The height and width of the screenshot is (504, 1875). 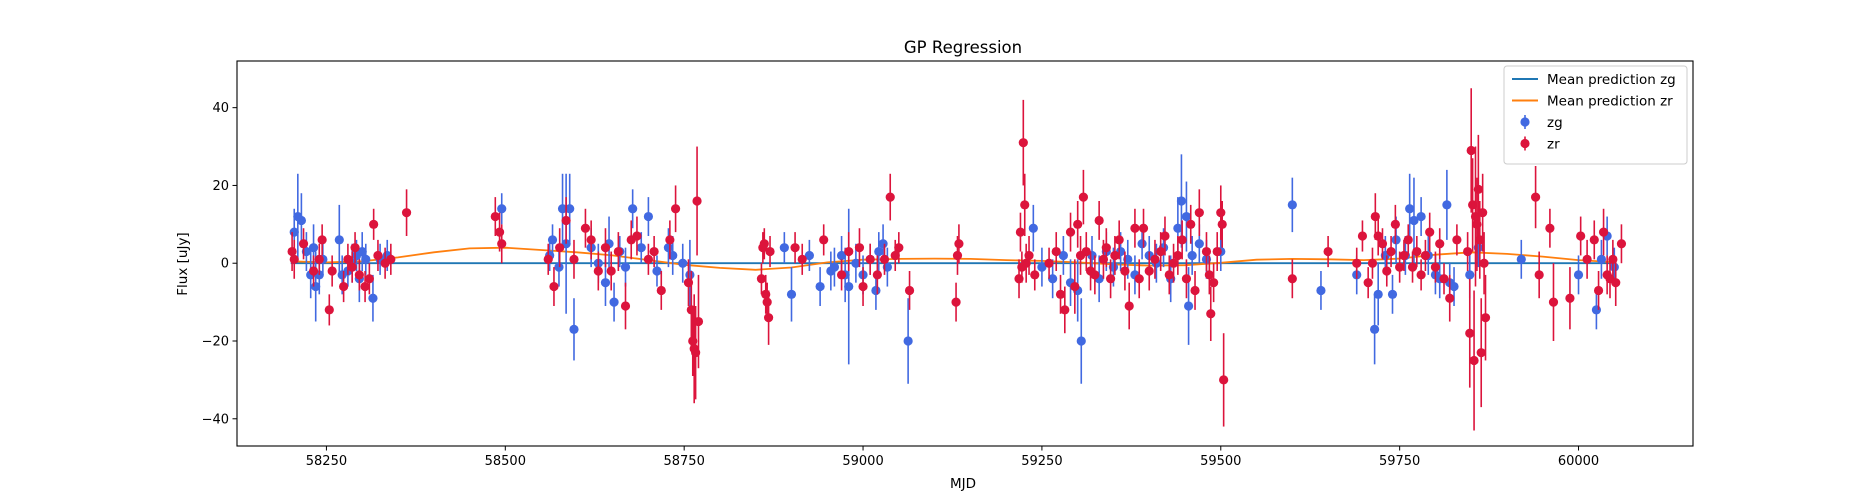 I want to click on y-tick-label: 0, so click(x=225, y=264).